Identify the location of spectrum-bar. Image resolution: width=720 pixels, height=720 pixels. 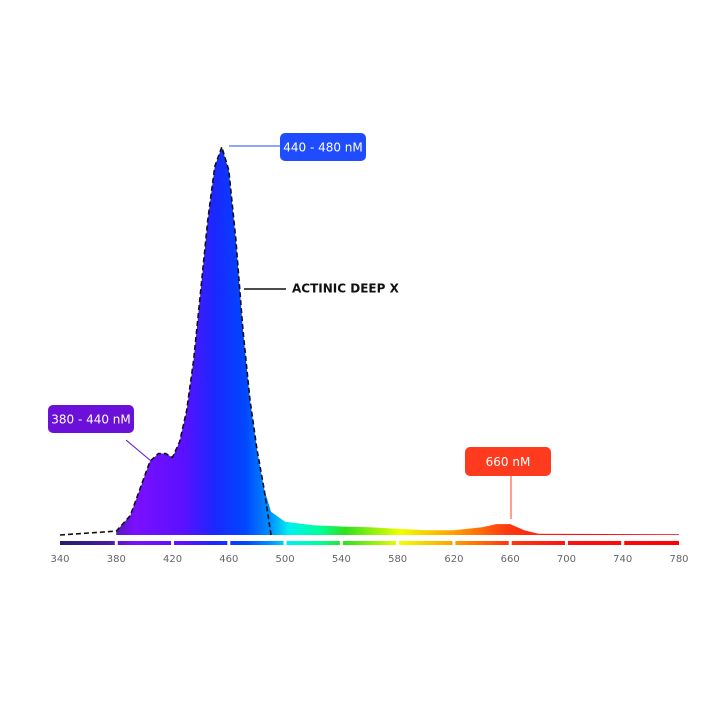
(369, 543).